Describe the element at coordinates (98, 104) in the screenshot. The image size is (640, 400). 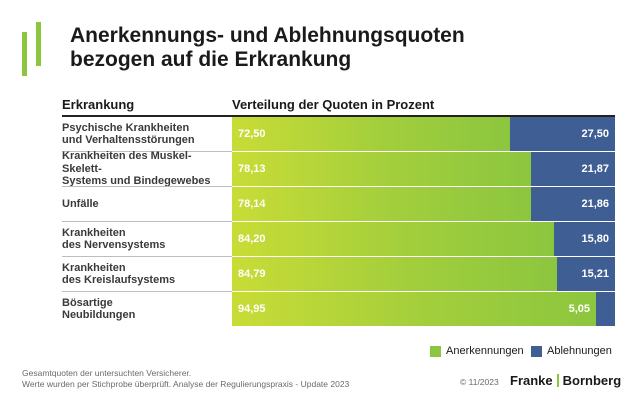
I see `column-header-disease: Erkrankung` at that location.